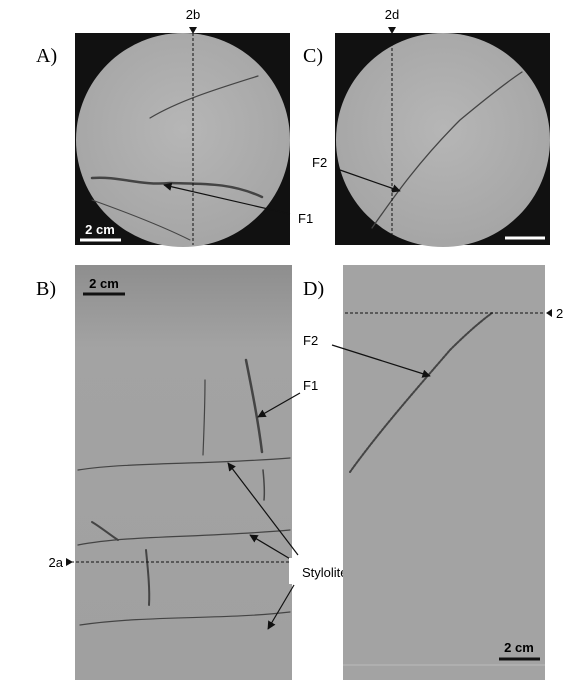 The image size is (585, 694). What do you see at coordinates (56, 562) in the screenshot?
I see `section-label: 2a` at bounding box center [56, 562].